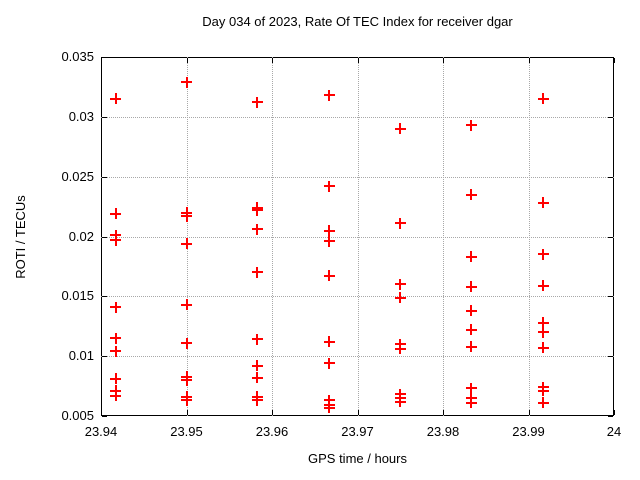  What do you see at coordinates (272, 431) in the screenshot?
I see `x-tick-label: 23.96` at bounding box center [272, 431].